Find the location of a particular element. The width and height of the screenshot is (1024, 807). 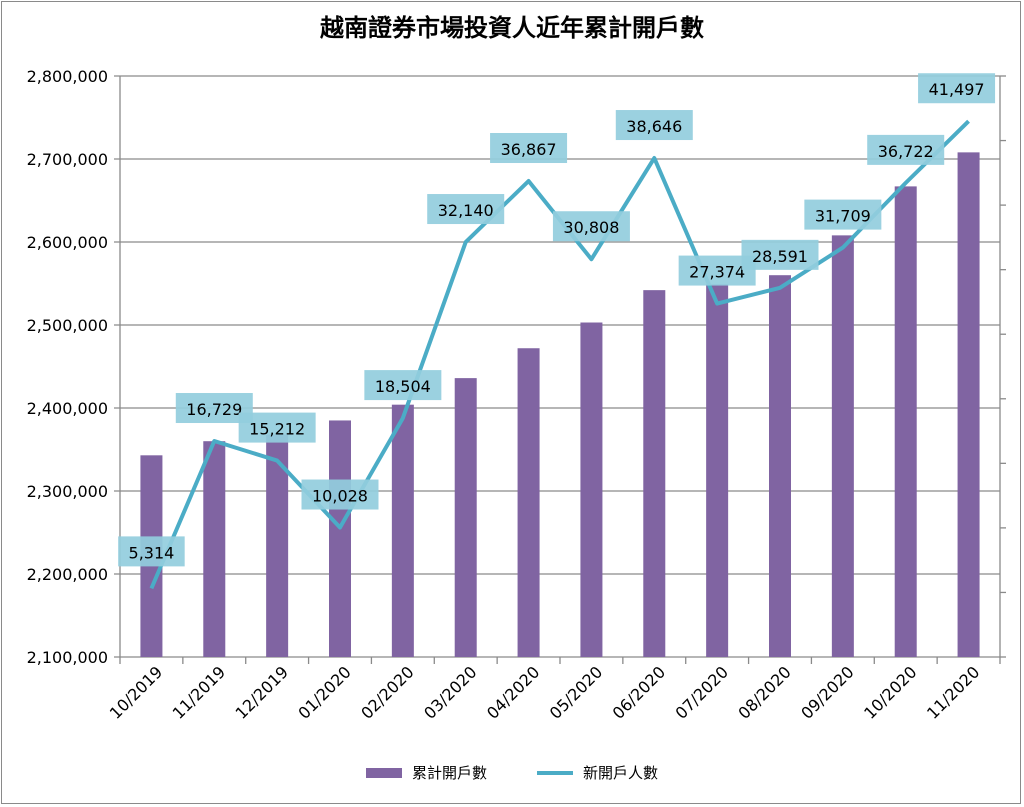

data-label: 28,591 is located at coordinates (780, 256).